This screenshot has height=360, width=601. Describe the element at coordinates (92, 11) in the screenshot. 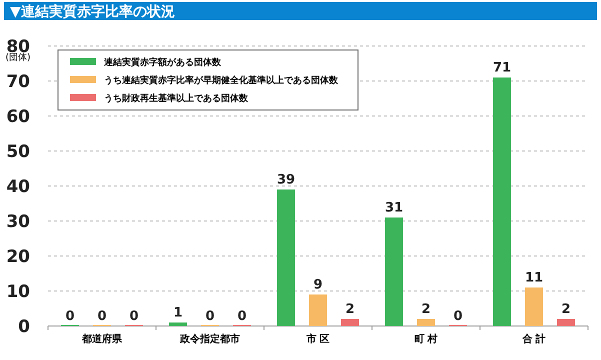

I see `chart-title: ▼連結実質赤字比率の状況` at that location.